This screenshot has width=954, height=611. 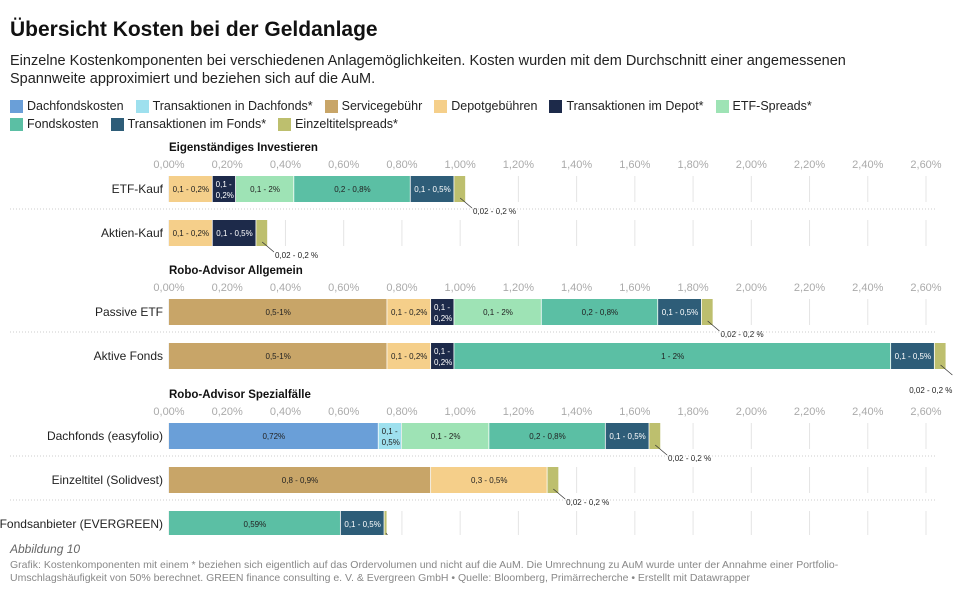 I want to click on data-label: 0,5-1%, so click(x=278, y=356).